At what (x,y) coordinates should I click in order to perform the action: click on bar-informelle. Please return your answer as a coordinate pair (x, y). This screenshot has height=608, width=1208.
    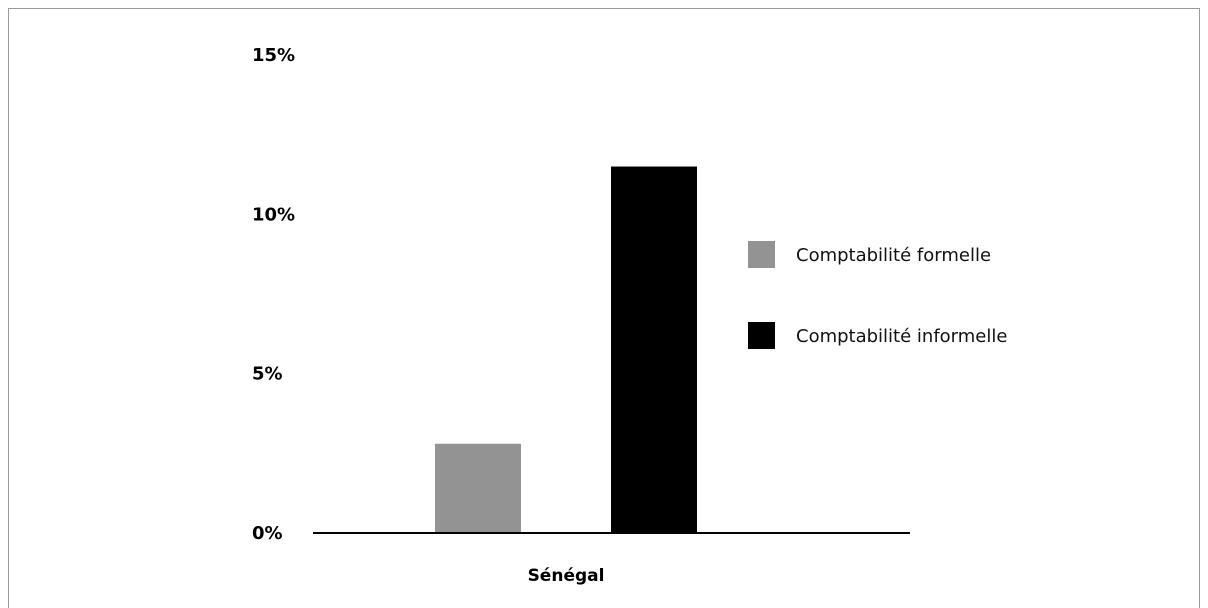
    Looking at the image, I should click on (654, 350).